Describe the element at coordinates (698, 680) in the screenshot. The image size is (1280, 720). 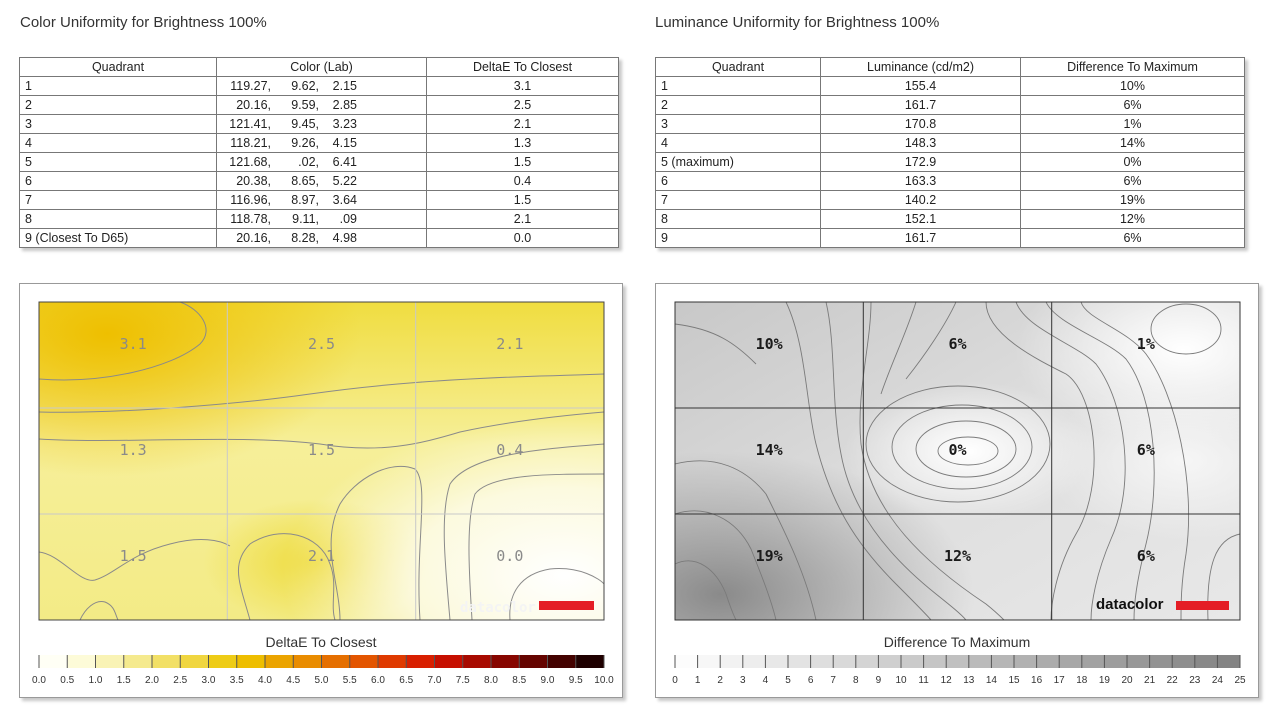
I see `scale-tick-label: 1` at that location.